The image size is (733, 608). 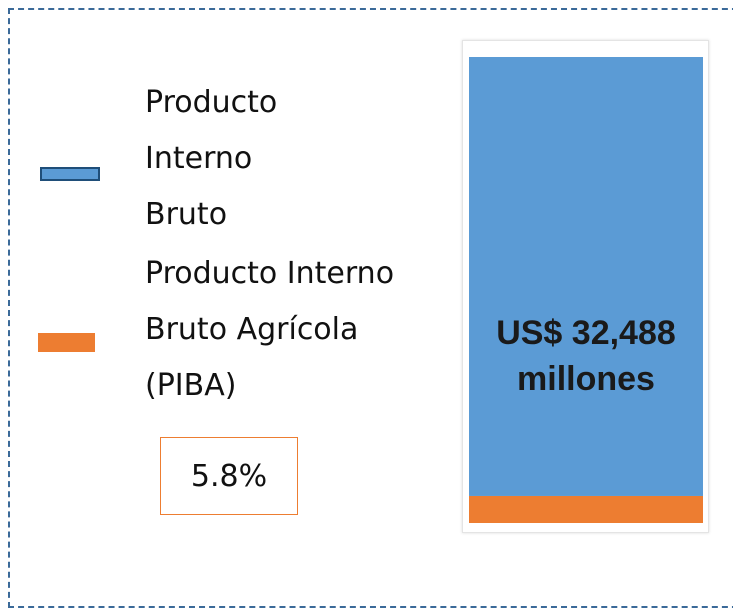 I want to click on value-label: 5.8%, so click(x=229, y=476).